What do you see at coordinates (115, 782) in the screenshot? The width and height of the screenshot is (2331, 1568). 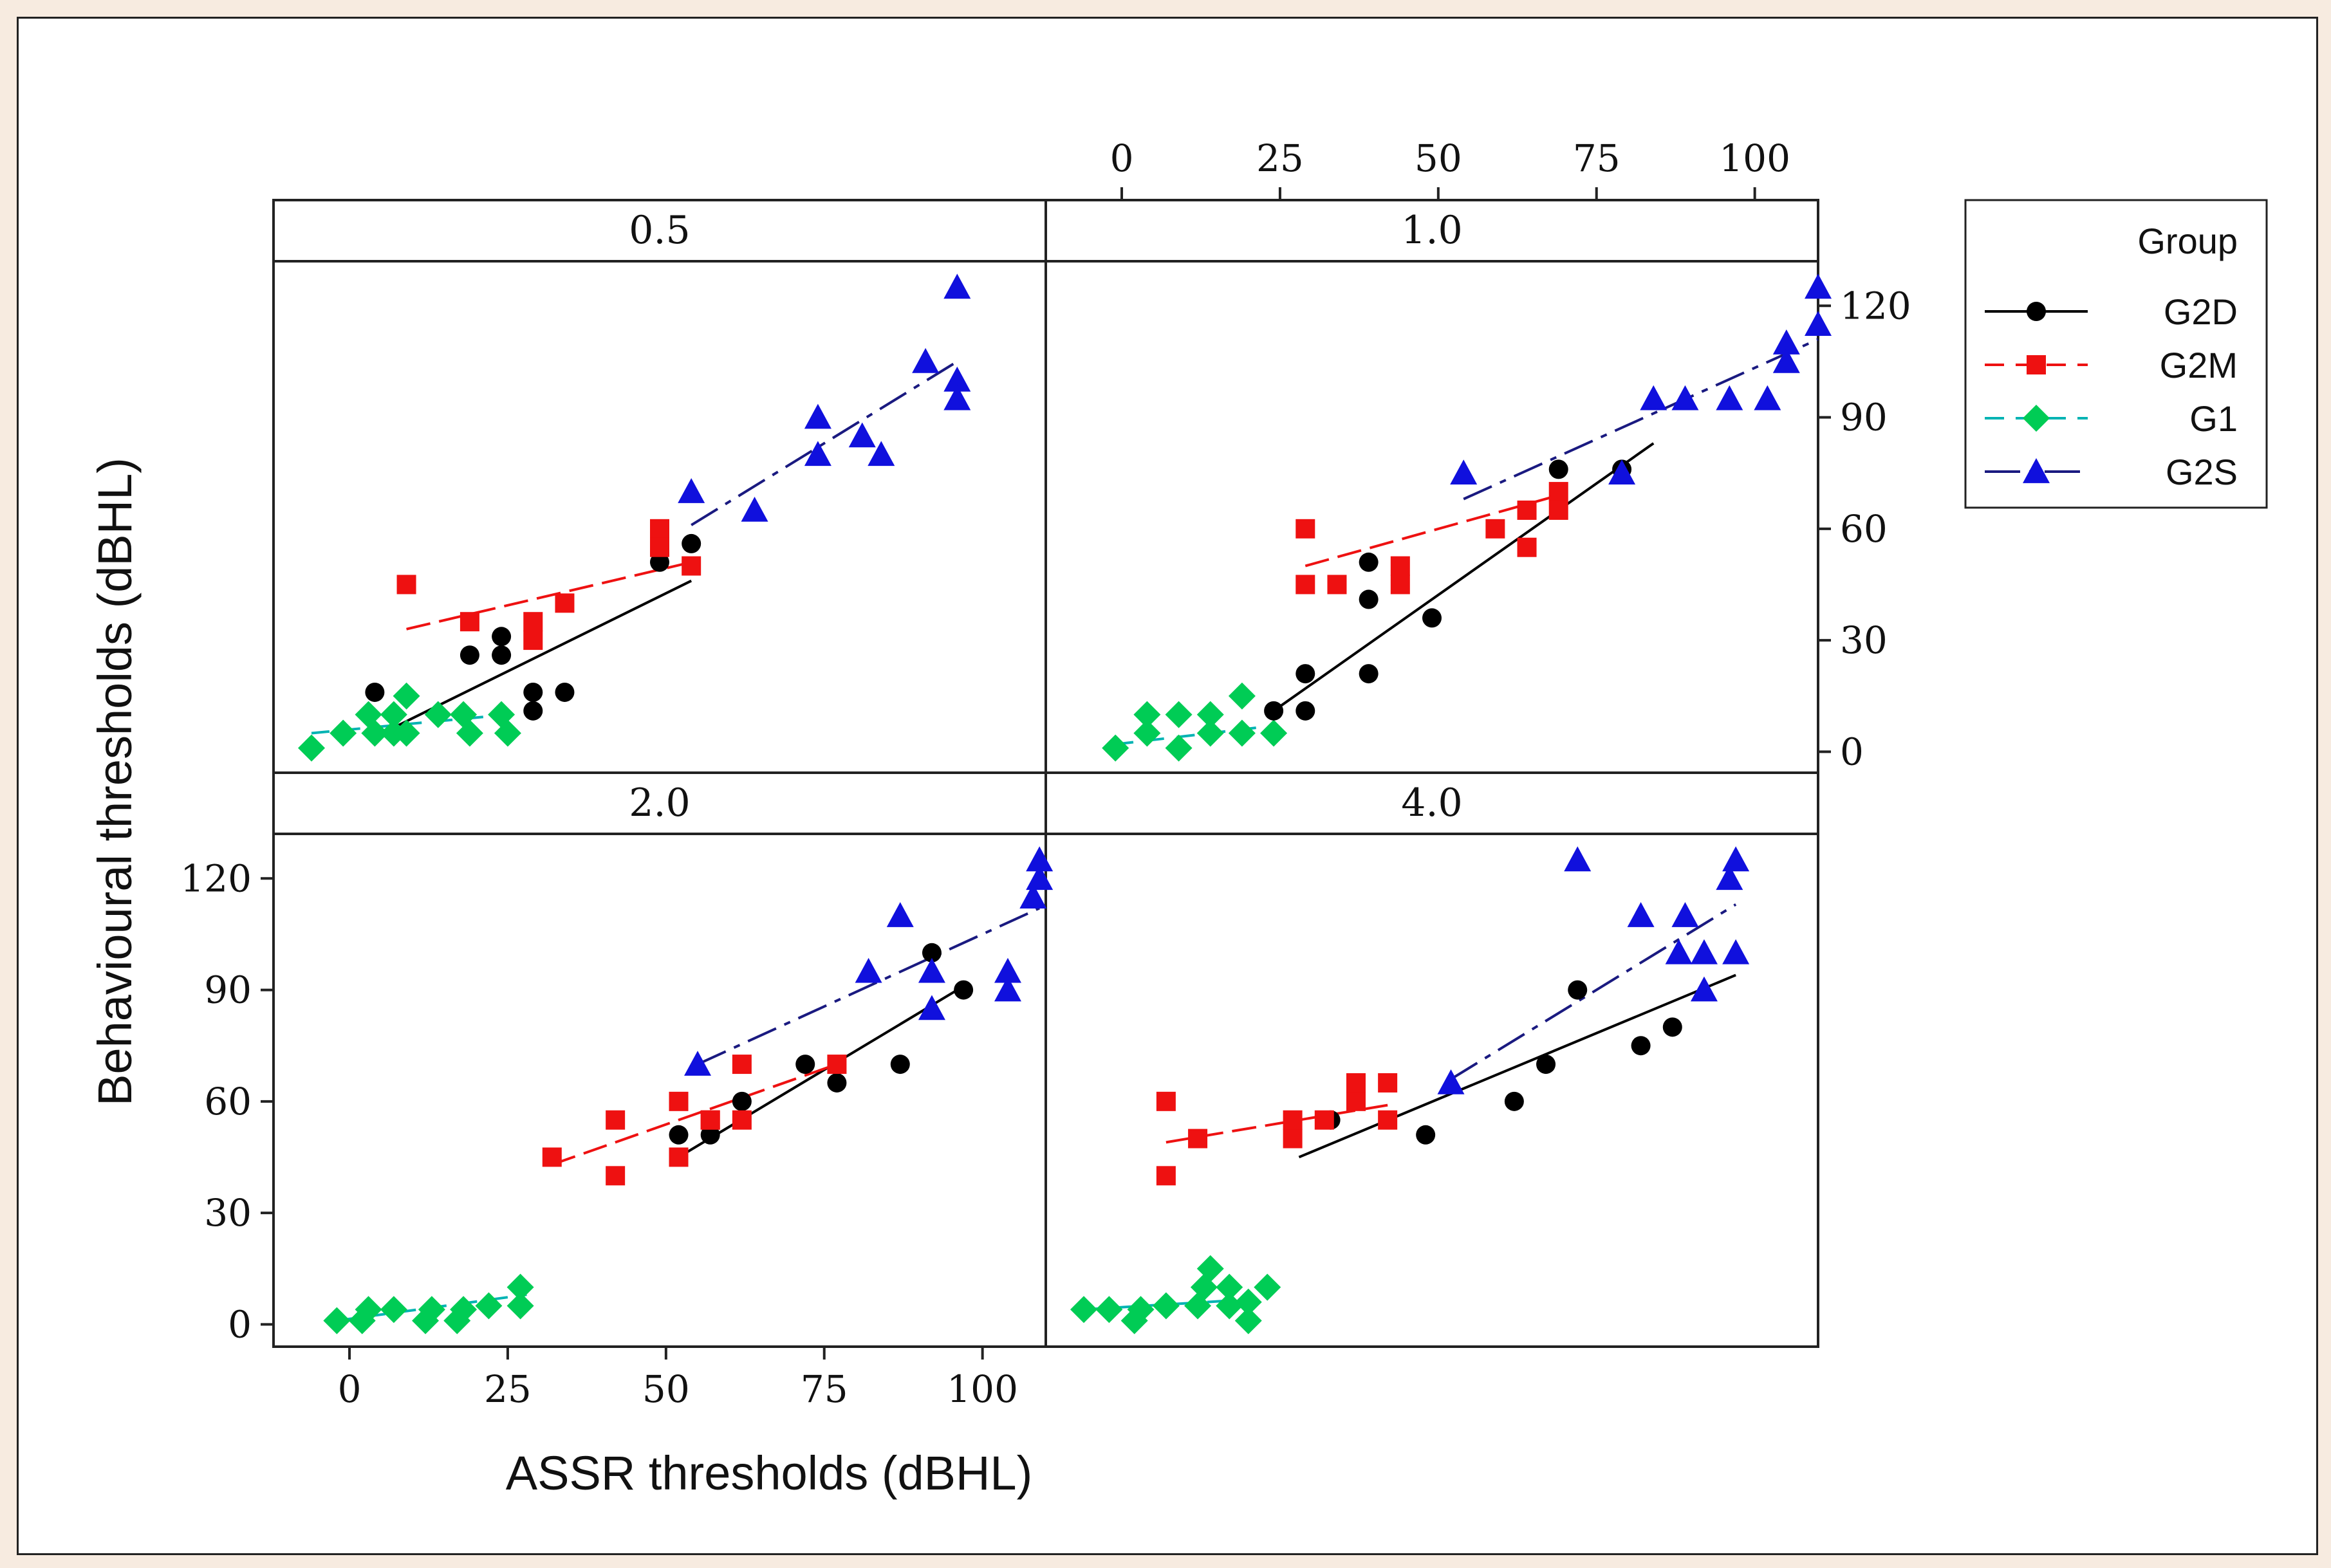 I see `y-axis-title: Behavioural thresholds (dBHL)` at bounding box center [115, 782].